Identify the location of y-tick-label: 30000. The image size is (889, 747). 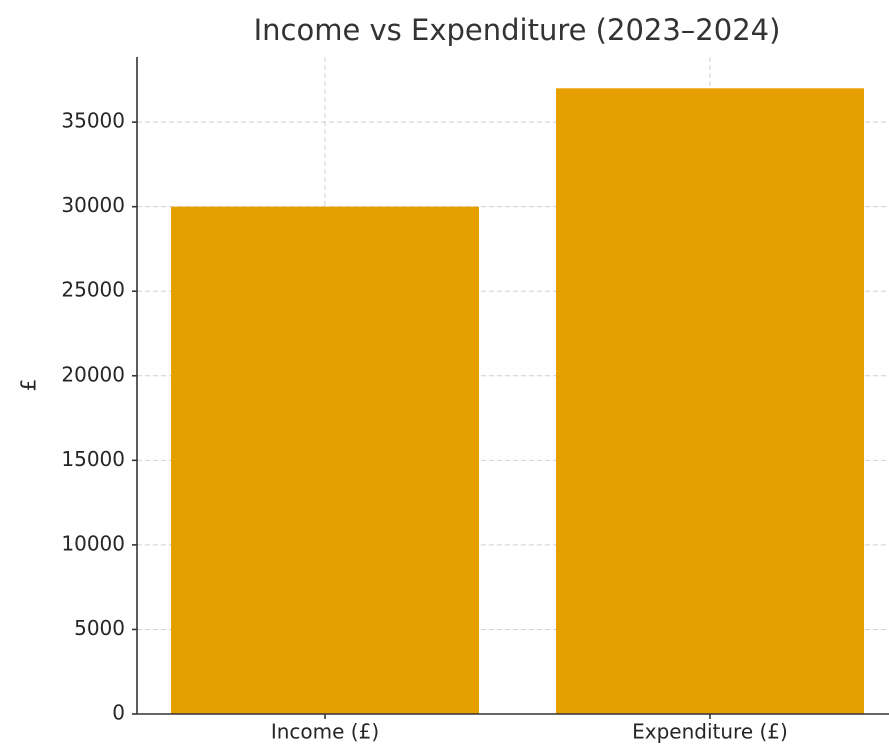
(93, 205).